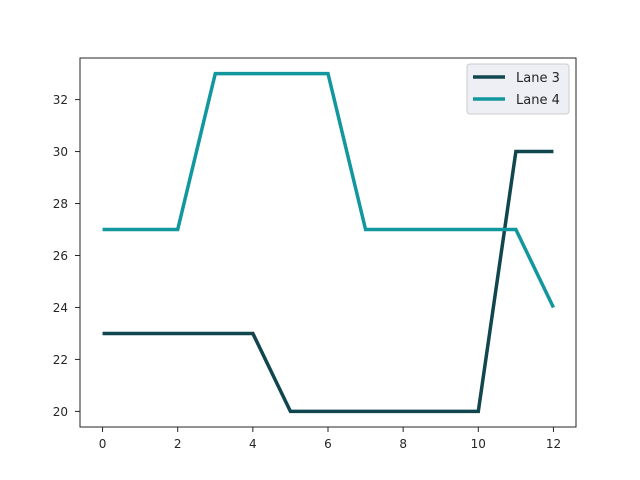  What do you see at coordinates (60, 308) in the screenshot?
I see `y-tick-label: 24` at bounding box center [60, 308].